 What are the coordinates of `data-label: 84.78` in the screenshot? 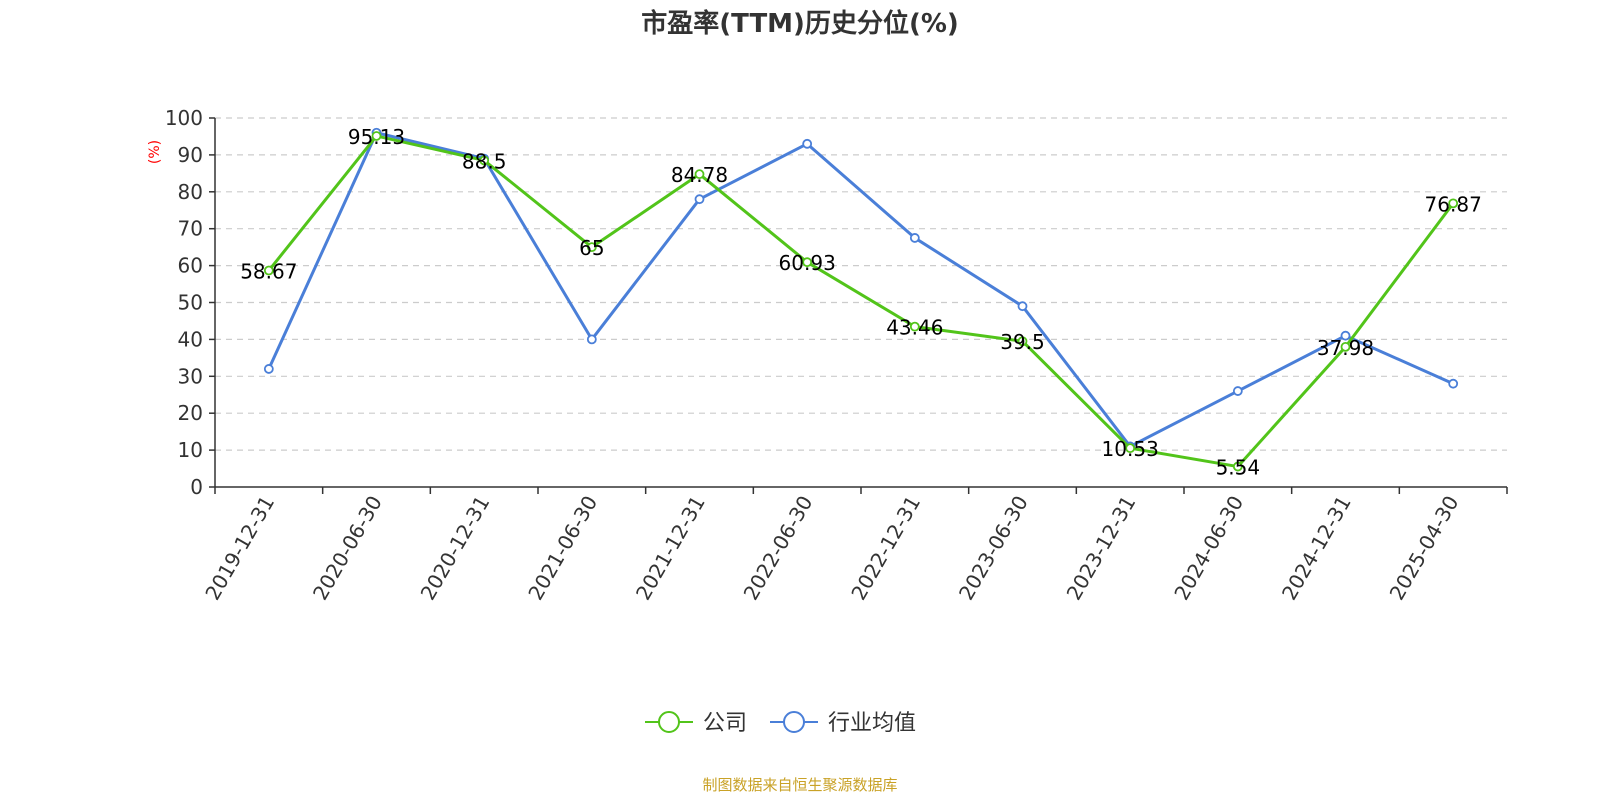 It's located at (699, 175).